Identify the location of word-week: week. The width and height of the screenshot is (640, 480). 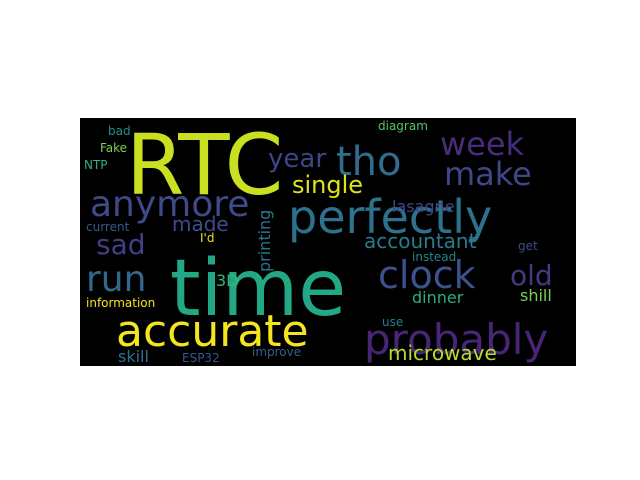
(482, 144).